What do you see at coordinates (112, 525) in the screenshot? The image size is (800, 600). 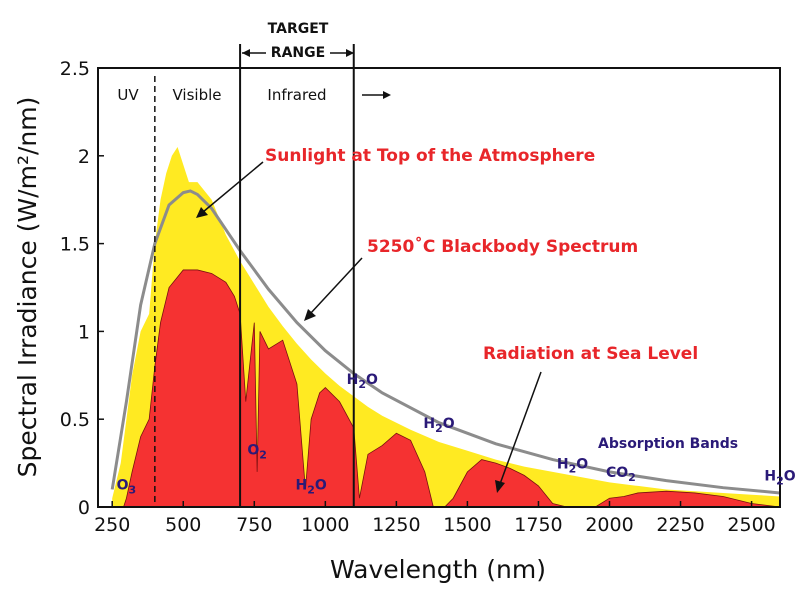 I see `x-tick-label: 250` at bounding box center [112, 525].